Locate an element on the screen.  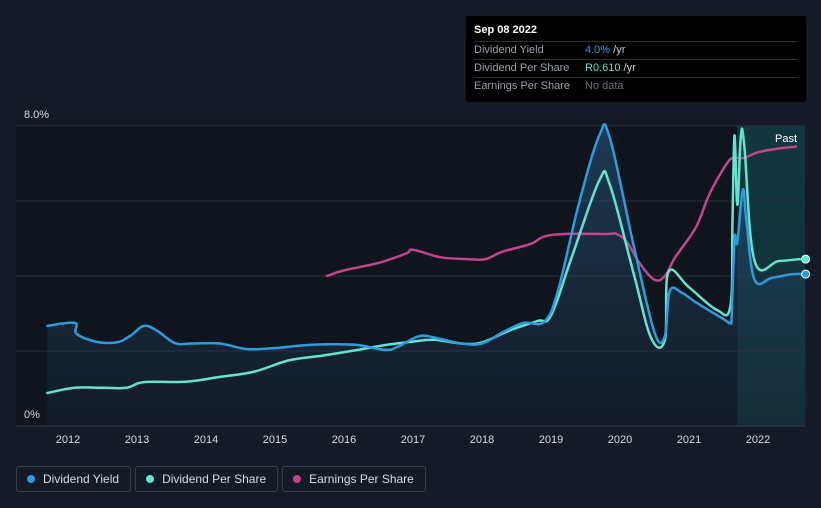
tooltip-row-earnings-per-share: Earnings Per Share No data is located at coordinates (636, 86).